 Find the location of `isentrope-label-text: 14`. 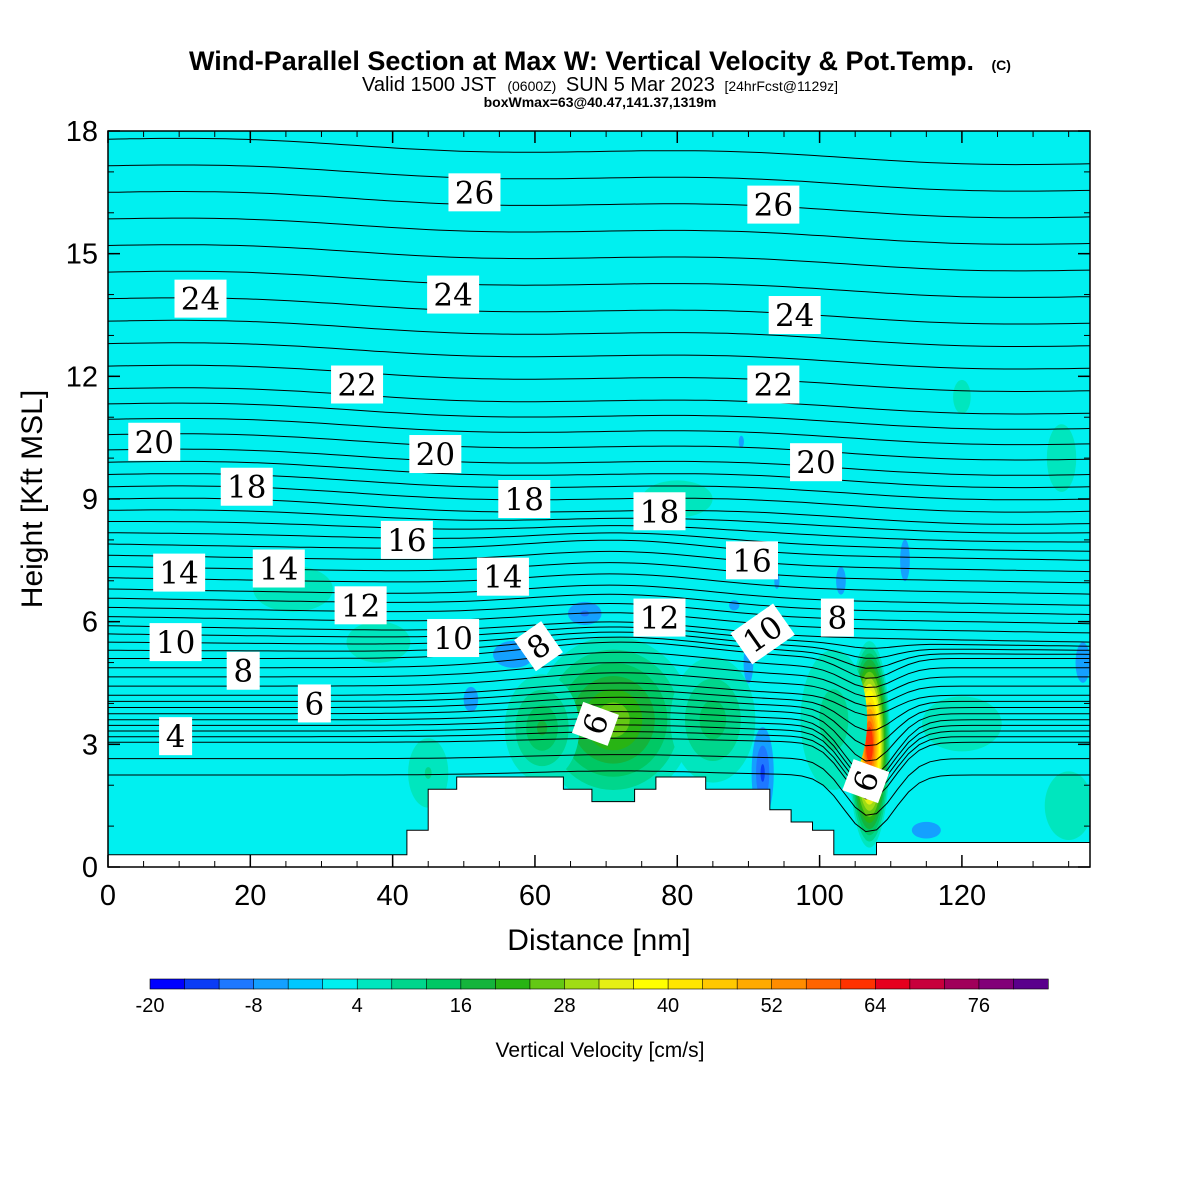

isentrope-label-text: 14 is located at coordinates (178, 574).